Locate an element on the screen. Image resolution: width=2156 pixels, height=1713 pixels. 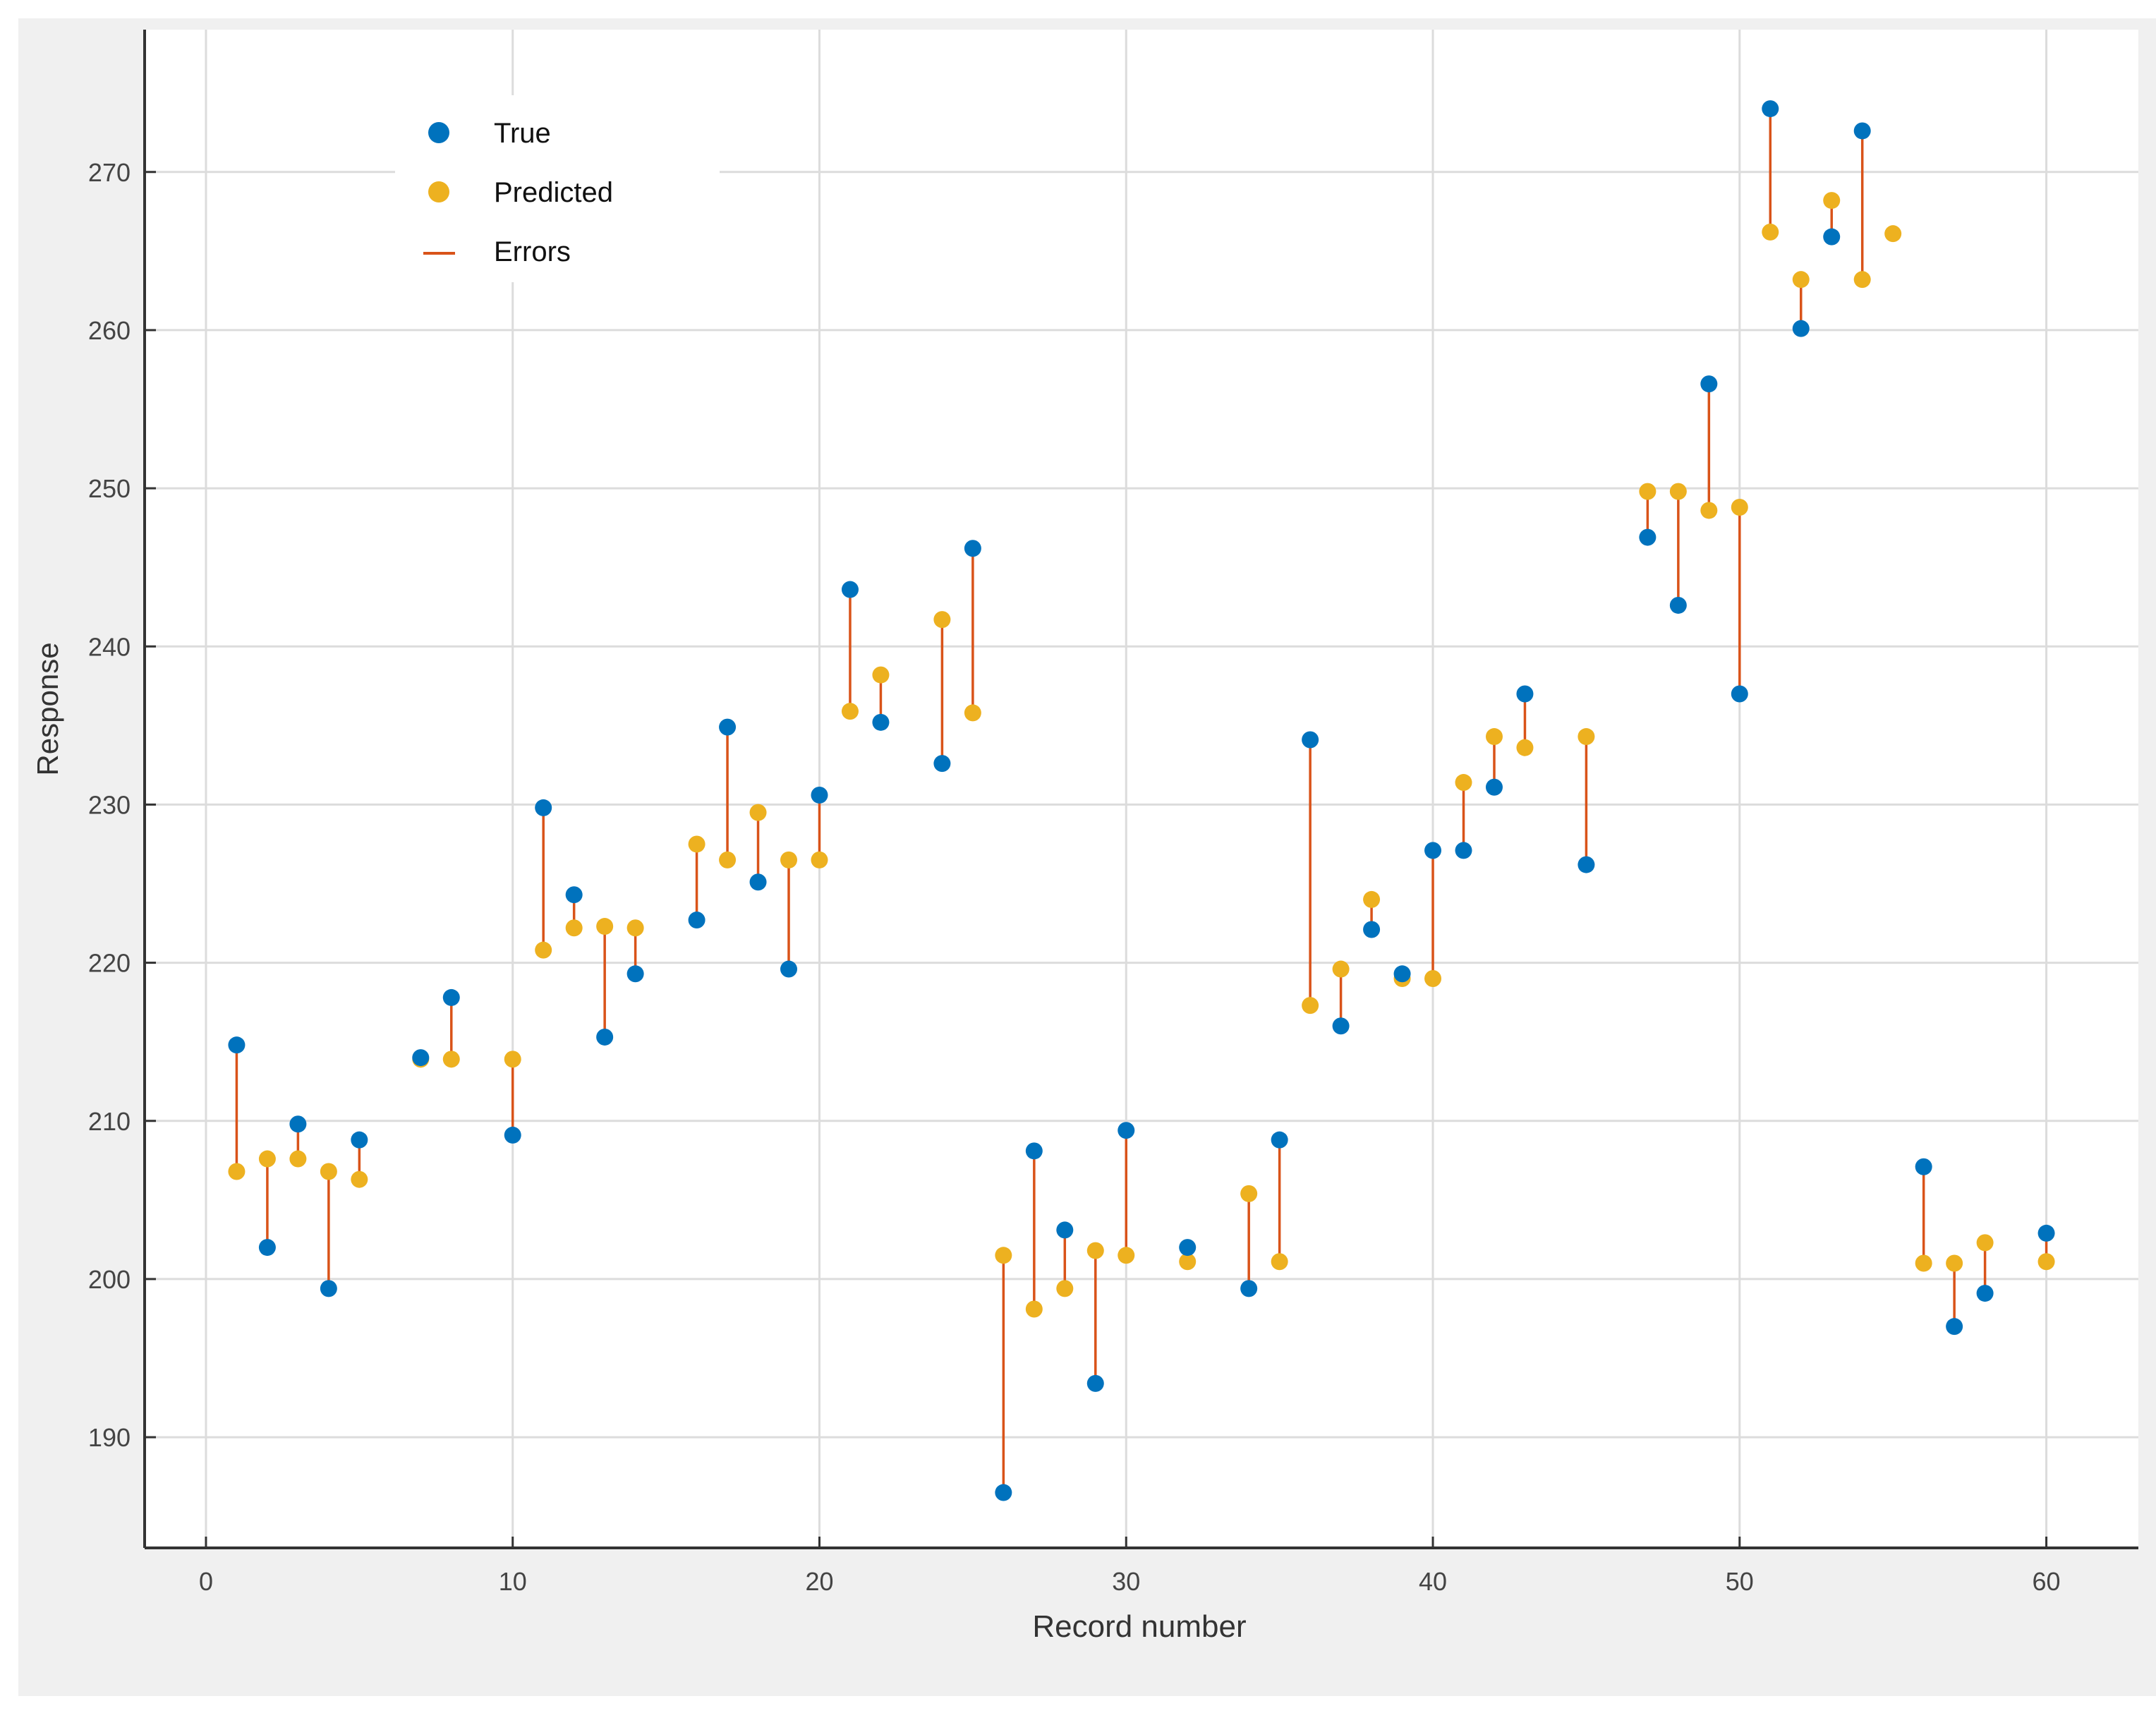
y-tick-label: 200 is located at coordinates (109, 1279).